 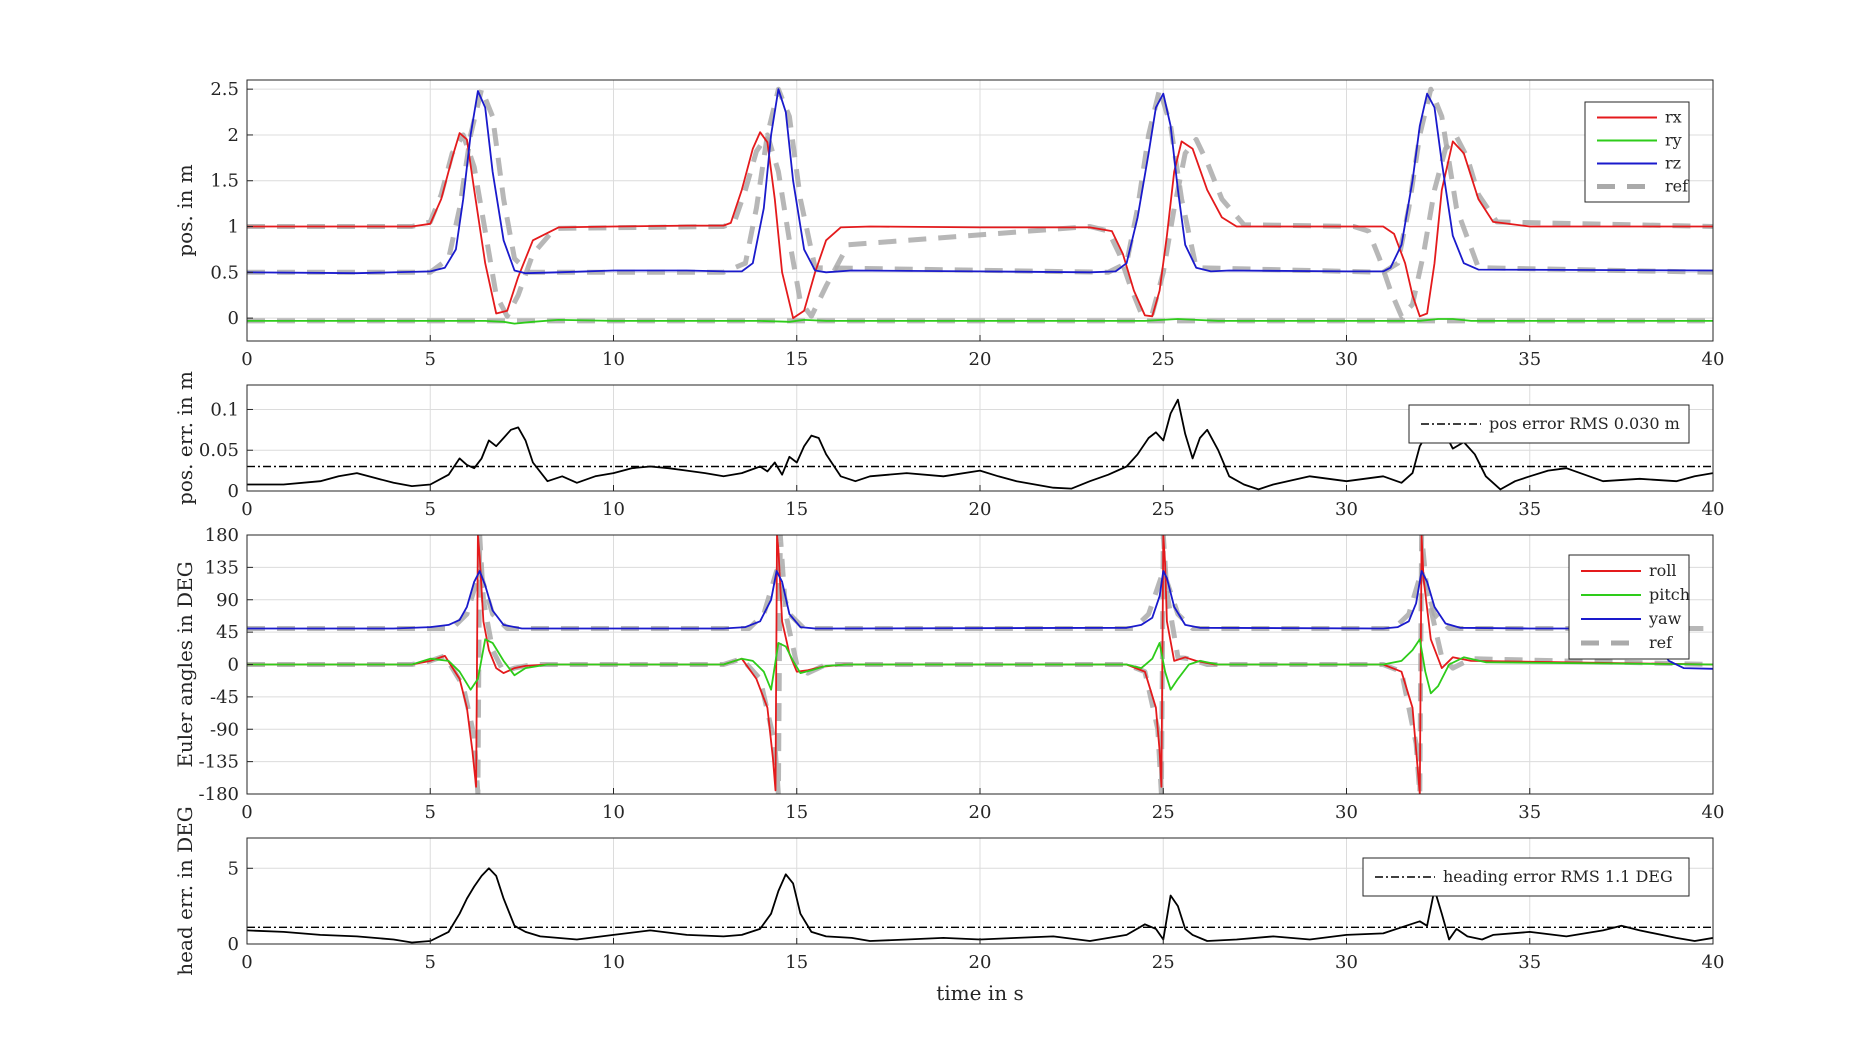 What do you see at coordinates (224, 272) in the screenshot?
I see `y-tick-label: 0.5` at bounding box center [224, 272].